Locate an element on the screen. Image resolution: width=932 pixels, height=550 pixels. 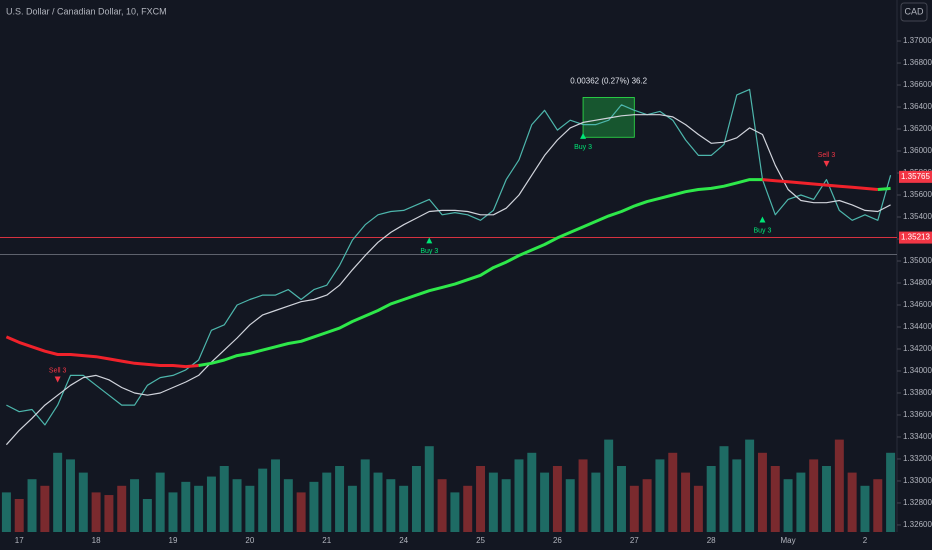
y-tick-label: 1.34800 is located at coordinates (917, 282).